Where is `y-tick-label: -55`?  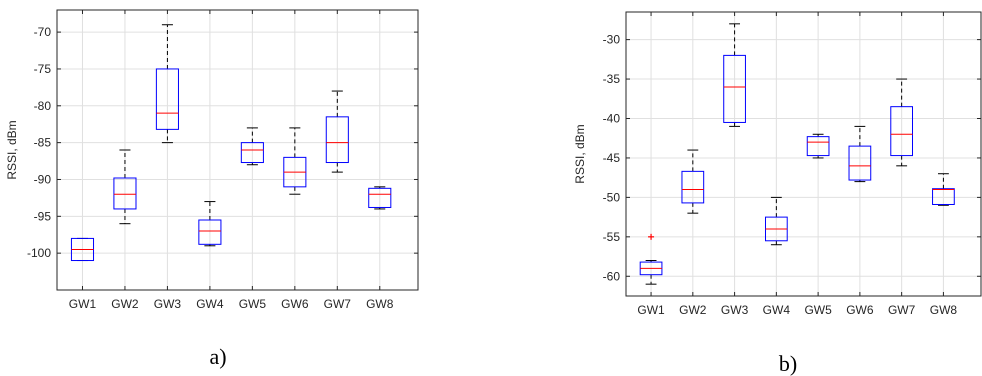
y-tick-label: -55 is located at coordinates (612, 237).